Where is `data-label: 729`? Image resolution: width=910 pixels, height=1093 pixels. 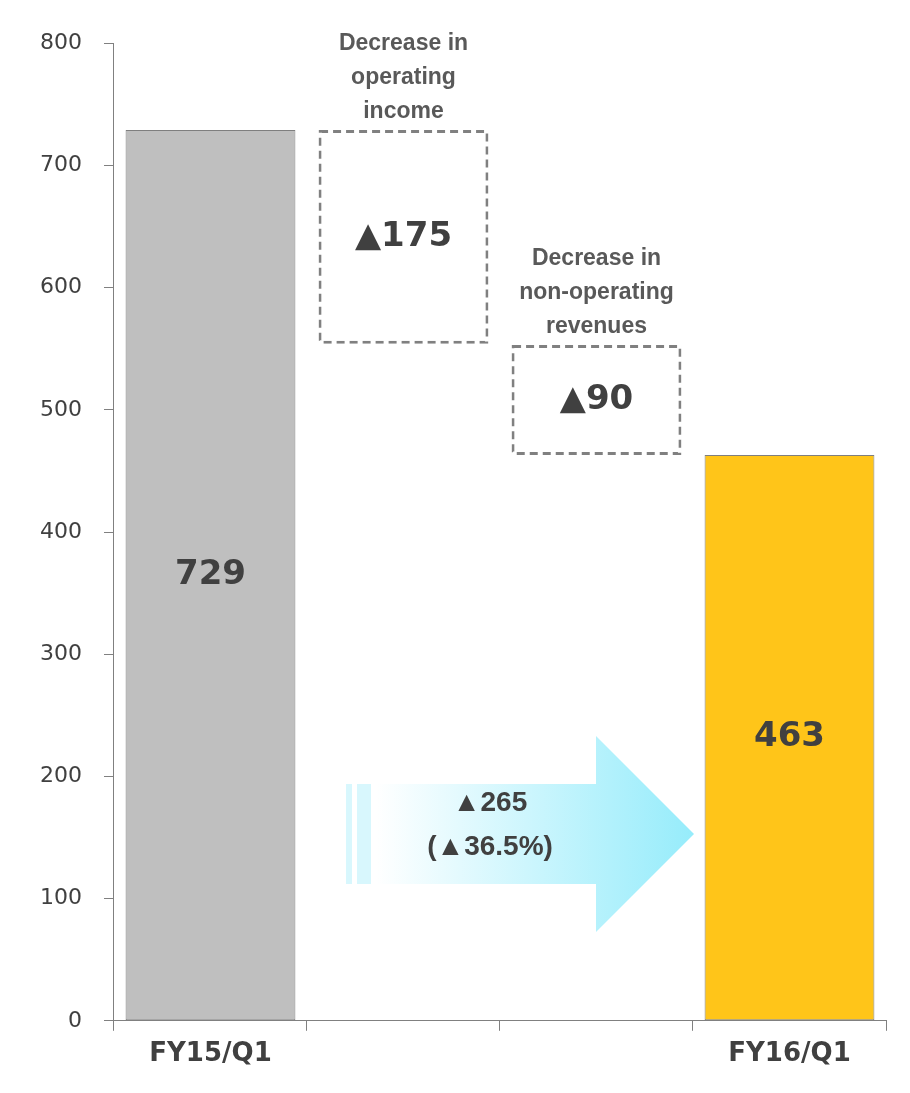 data-label: 729 is located at coordinates (210, 571).